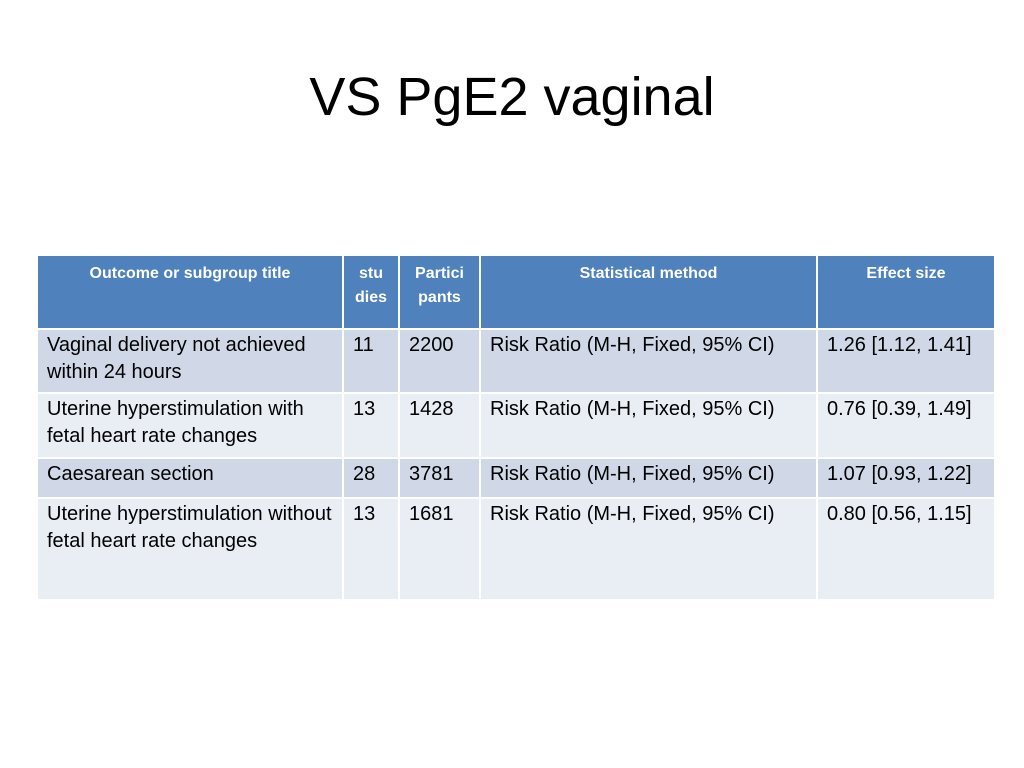 The width and height of the screenshot is (1024, 768). I want to click on cell-participants: 1428, so click(439, 425).